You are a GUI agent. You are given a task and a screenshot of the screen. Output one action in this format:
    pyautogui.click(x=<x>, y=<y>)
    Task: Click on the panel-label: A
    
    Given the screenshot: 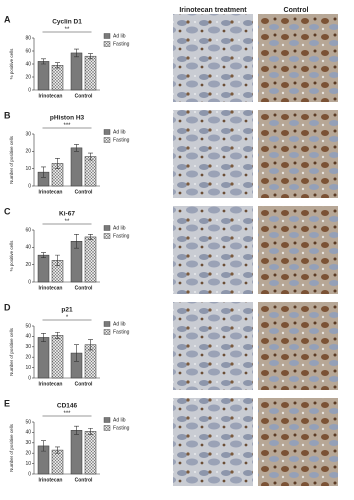 What is the action you would take?
    pyautogui.click(x=7, y=19)
    